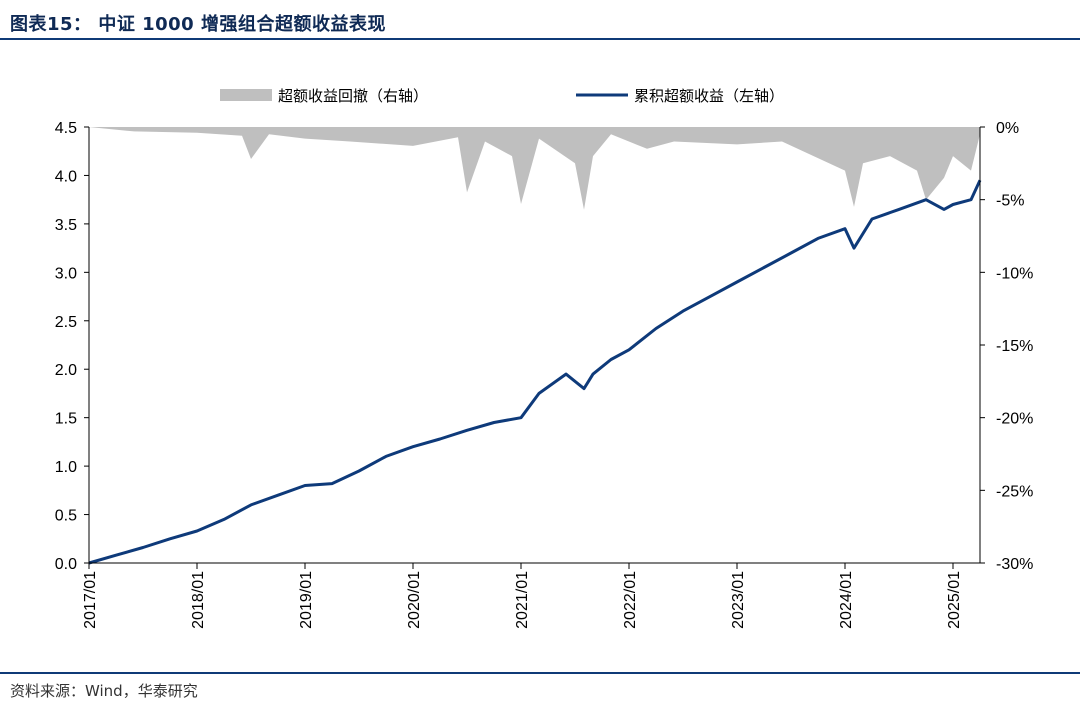 The height and width of the screenshot is (706, 1080). I want to click on legend-drawdown-label: 超额收益回撤（右轴）, so click(353, 96).